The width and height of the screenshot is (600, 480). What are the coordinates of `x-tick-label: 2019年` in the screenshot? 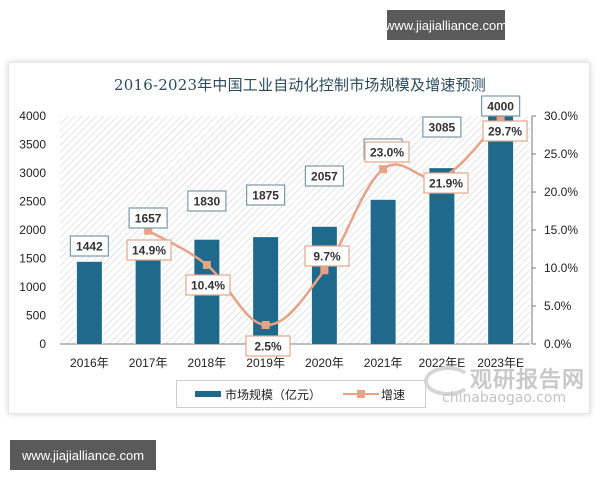 It's located at (265, 363).